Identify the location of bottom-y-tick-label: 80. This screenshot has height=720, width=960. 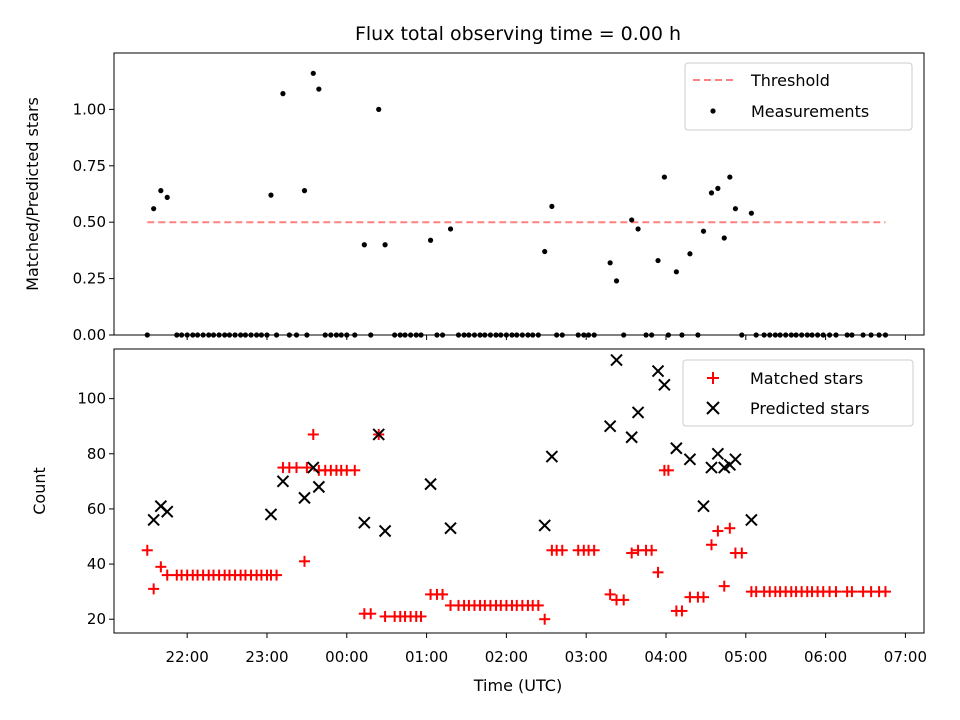
(96, 454).